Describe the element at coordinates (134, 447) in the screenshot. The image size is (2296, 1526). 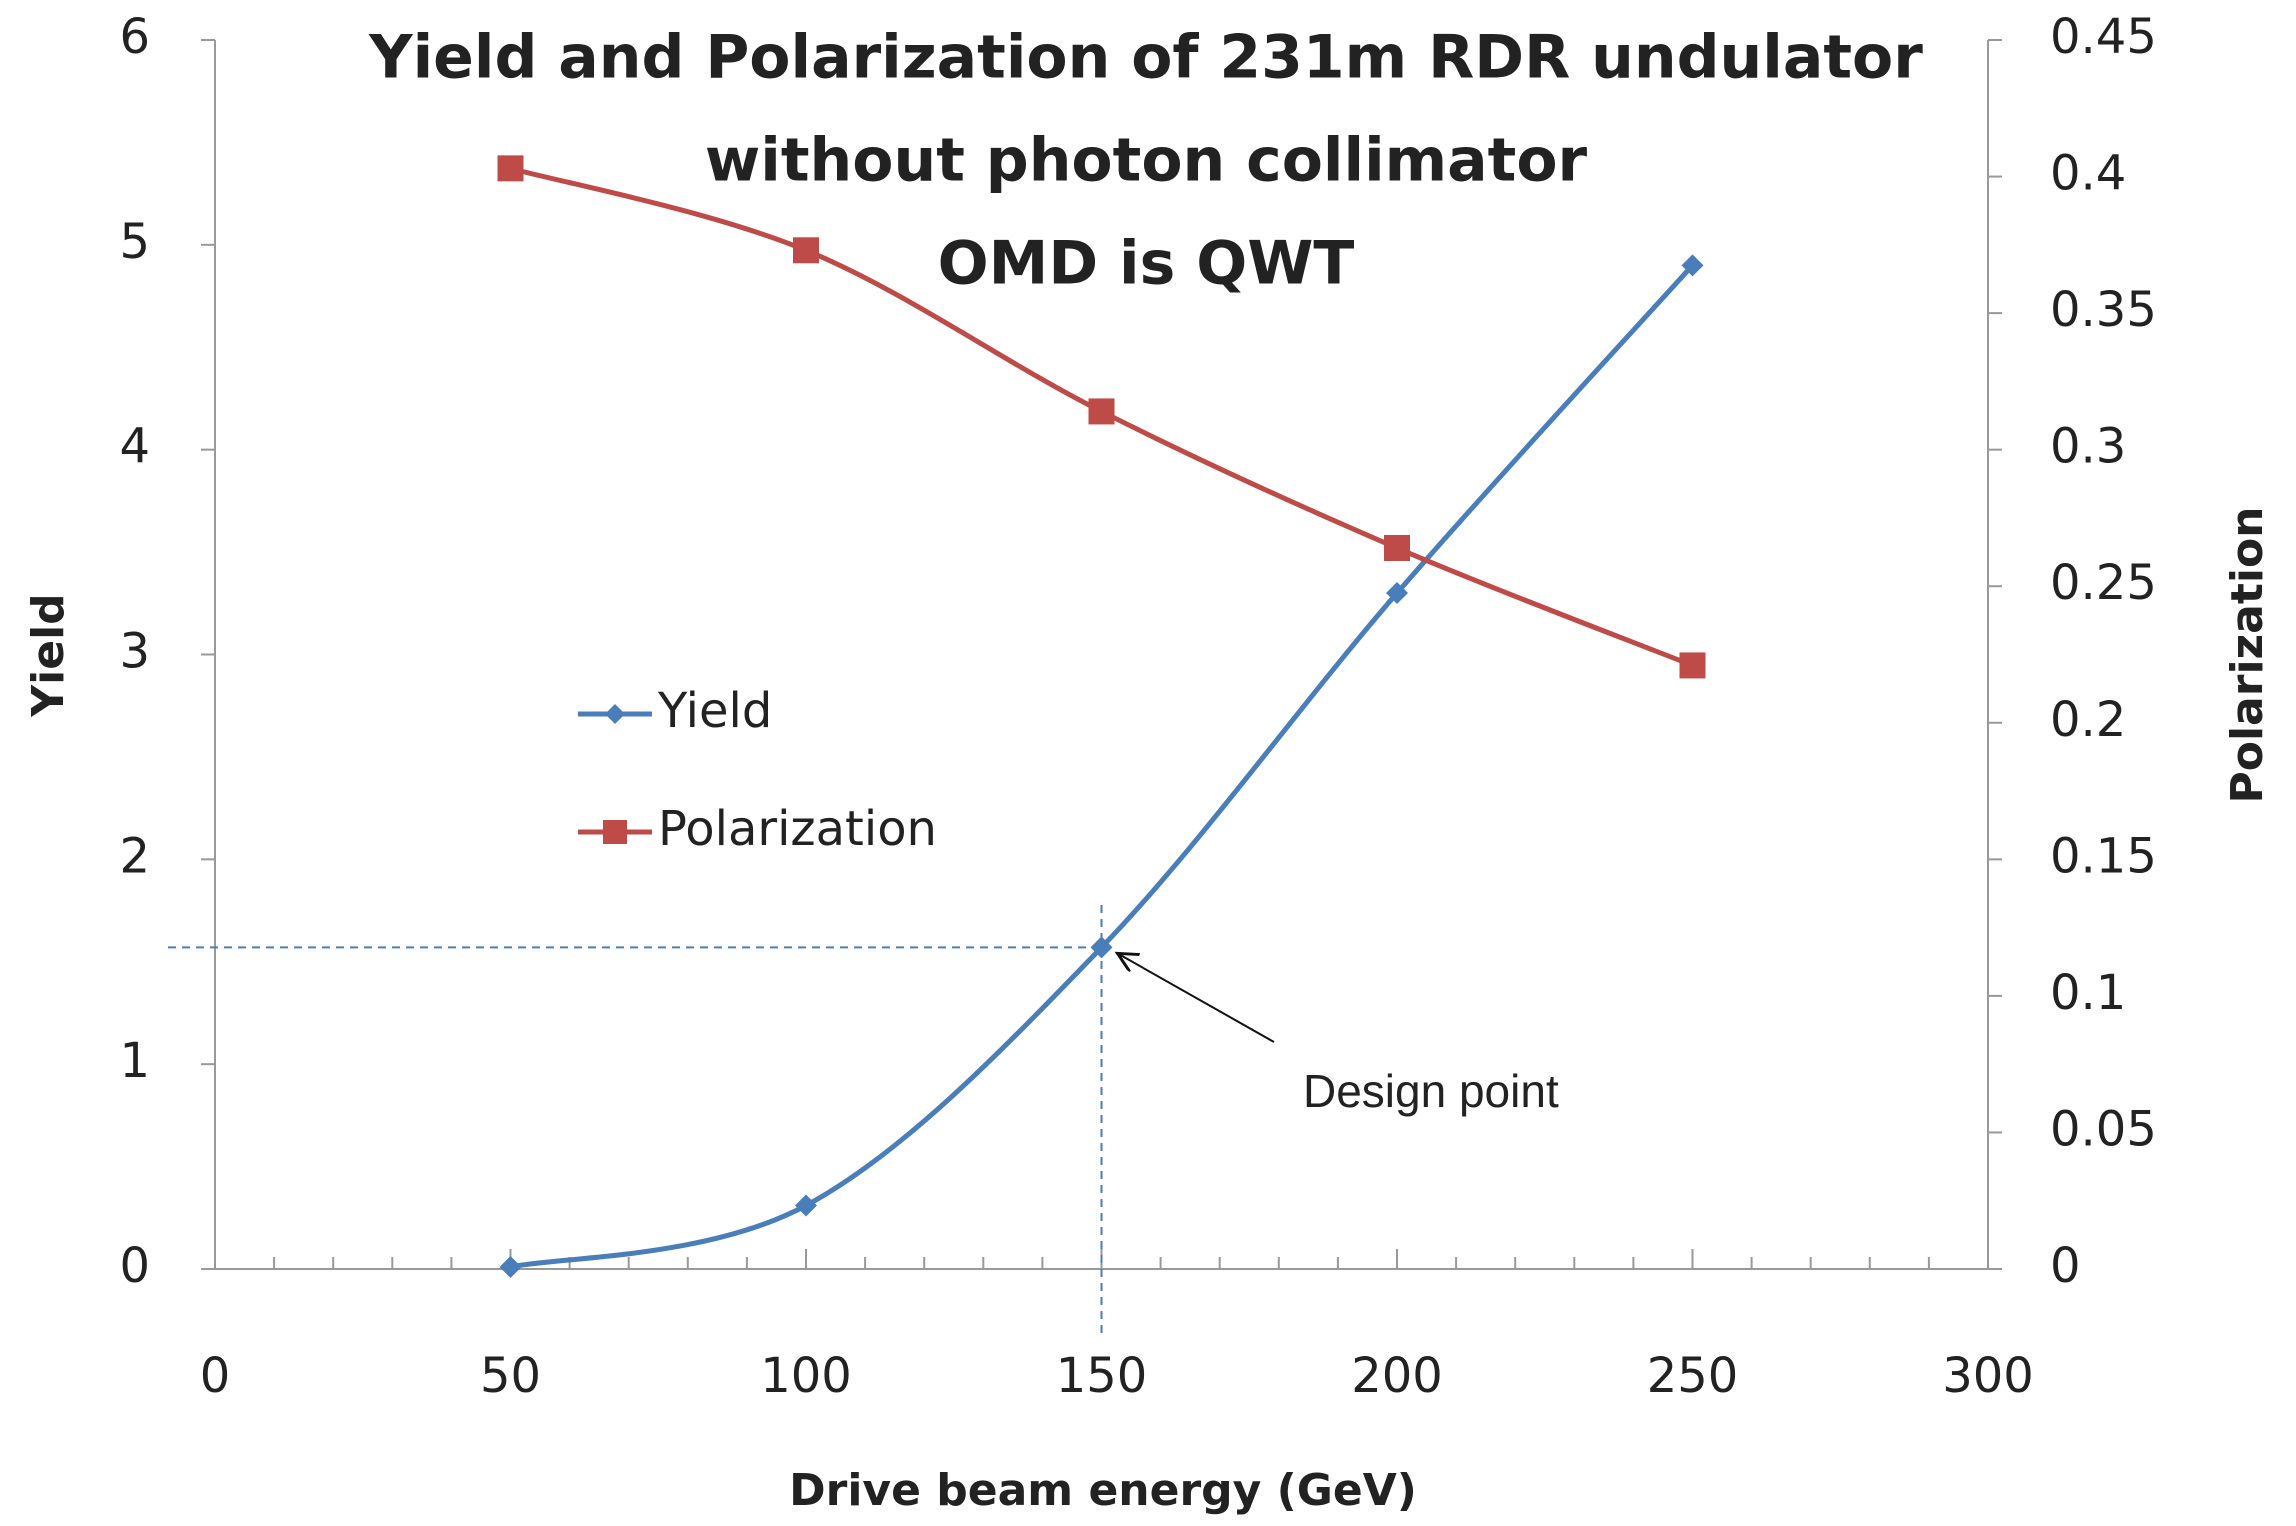
I see `y-tick-label: 4` at that location.